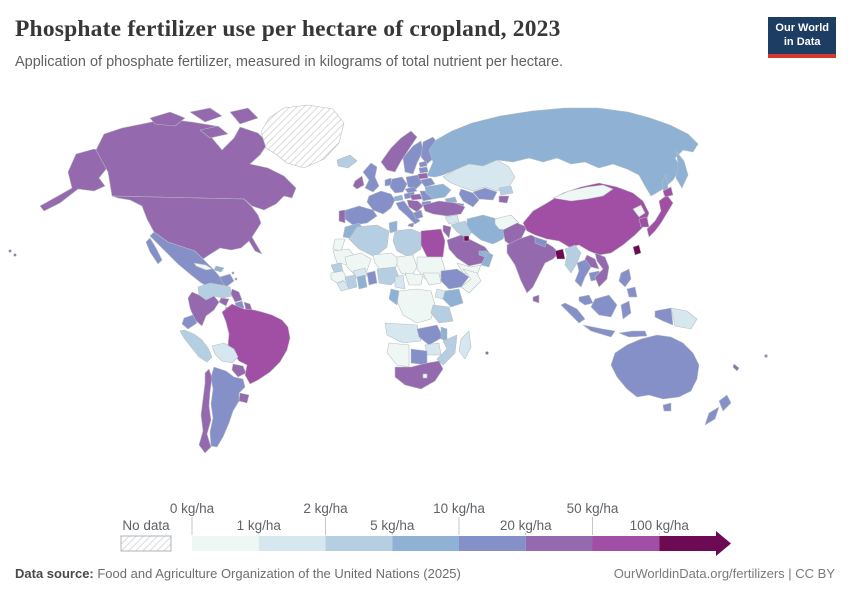 This screenshot has height=600, width=850. What do you see at coordinates (146, 543) in the screenshot?
I see `legend-no-data-swatch` at bounding box center [146, 543].